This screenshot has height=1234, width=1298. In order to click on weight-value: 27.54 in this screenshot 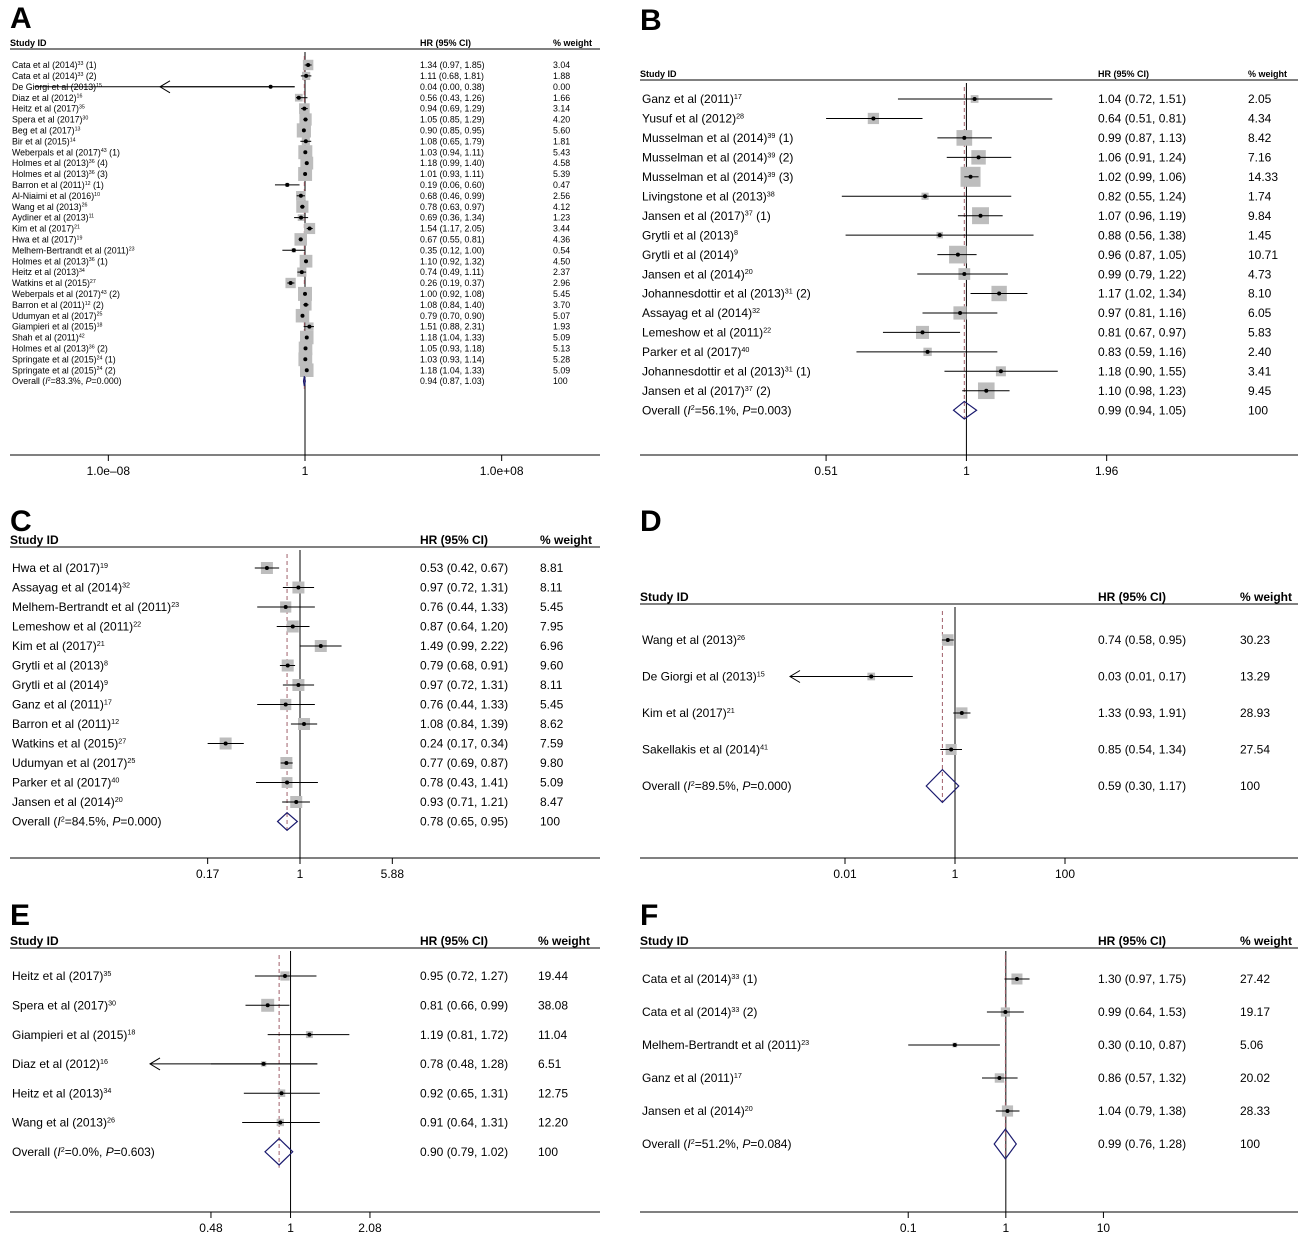, I will do `click(1255, 750)`.